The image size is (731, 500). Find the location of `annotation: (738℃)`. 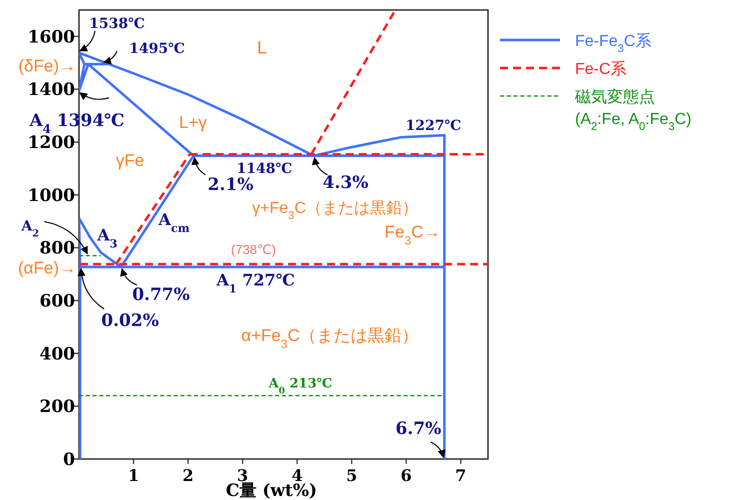

annotation: (738℃) is located at coordinates (253, 249).